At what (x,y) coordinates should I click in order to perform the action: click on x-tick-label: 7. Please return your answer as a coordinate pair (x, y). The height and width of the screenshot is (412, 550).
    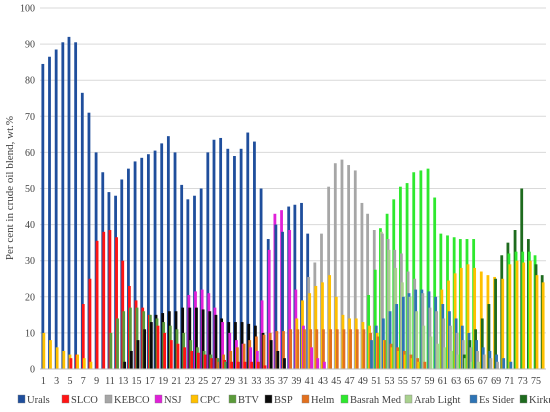
    Looking at the image, I should click on (83, 381).